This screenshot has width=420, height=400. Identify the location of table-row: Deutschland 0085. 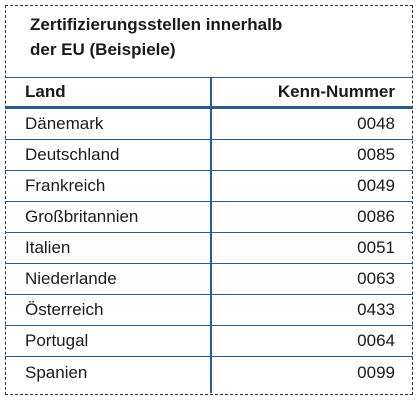
(209, 155).